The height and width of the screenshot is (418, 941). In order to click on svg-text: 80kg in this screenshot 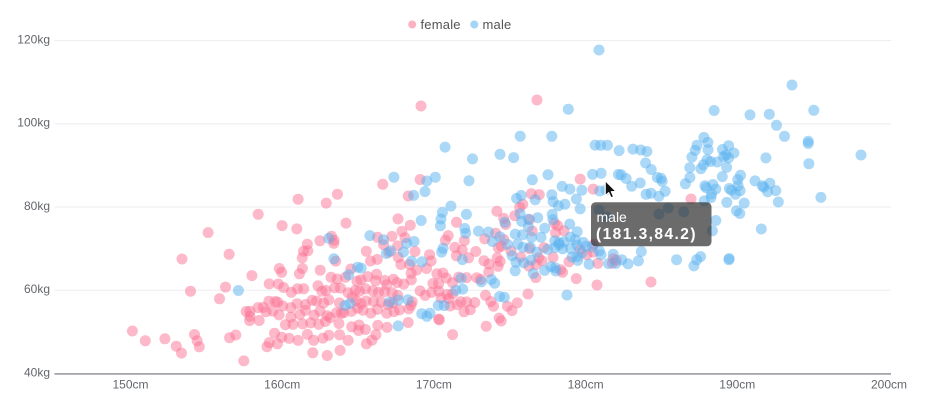, I will do `click(37, 206)`.